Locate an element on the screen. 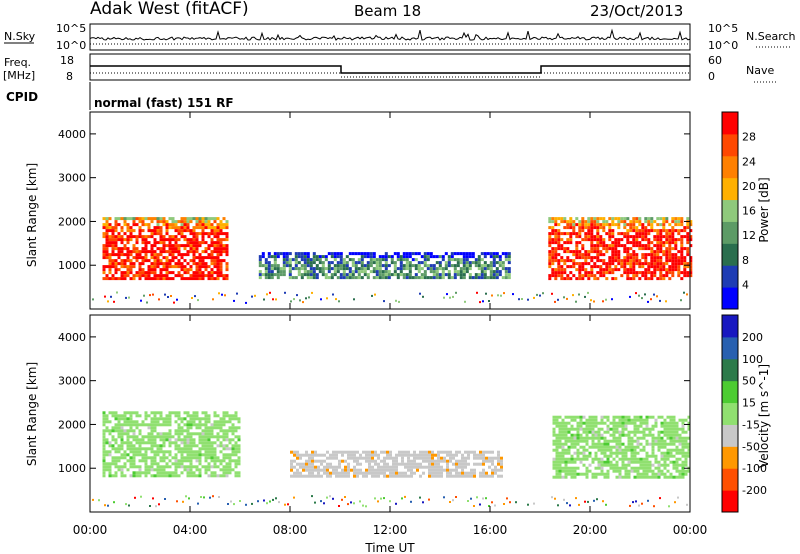  colorbar-tick-label: -50 is located at coordinates (751, 446).